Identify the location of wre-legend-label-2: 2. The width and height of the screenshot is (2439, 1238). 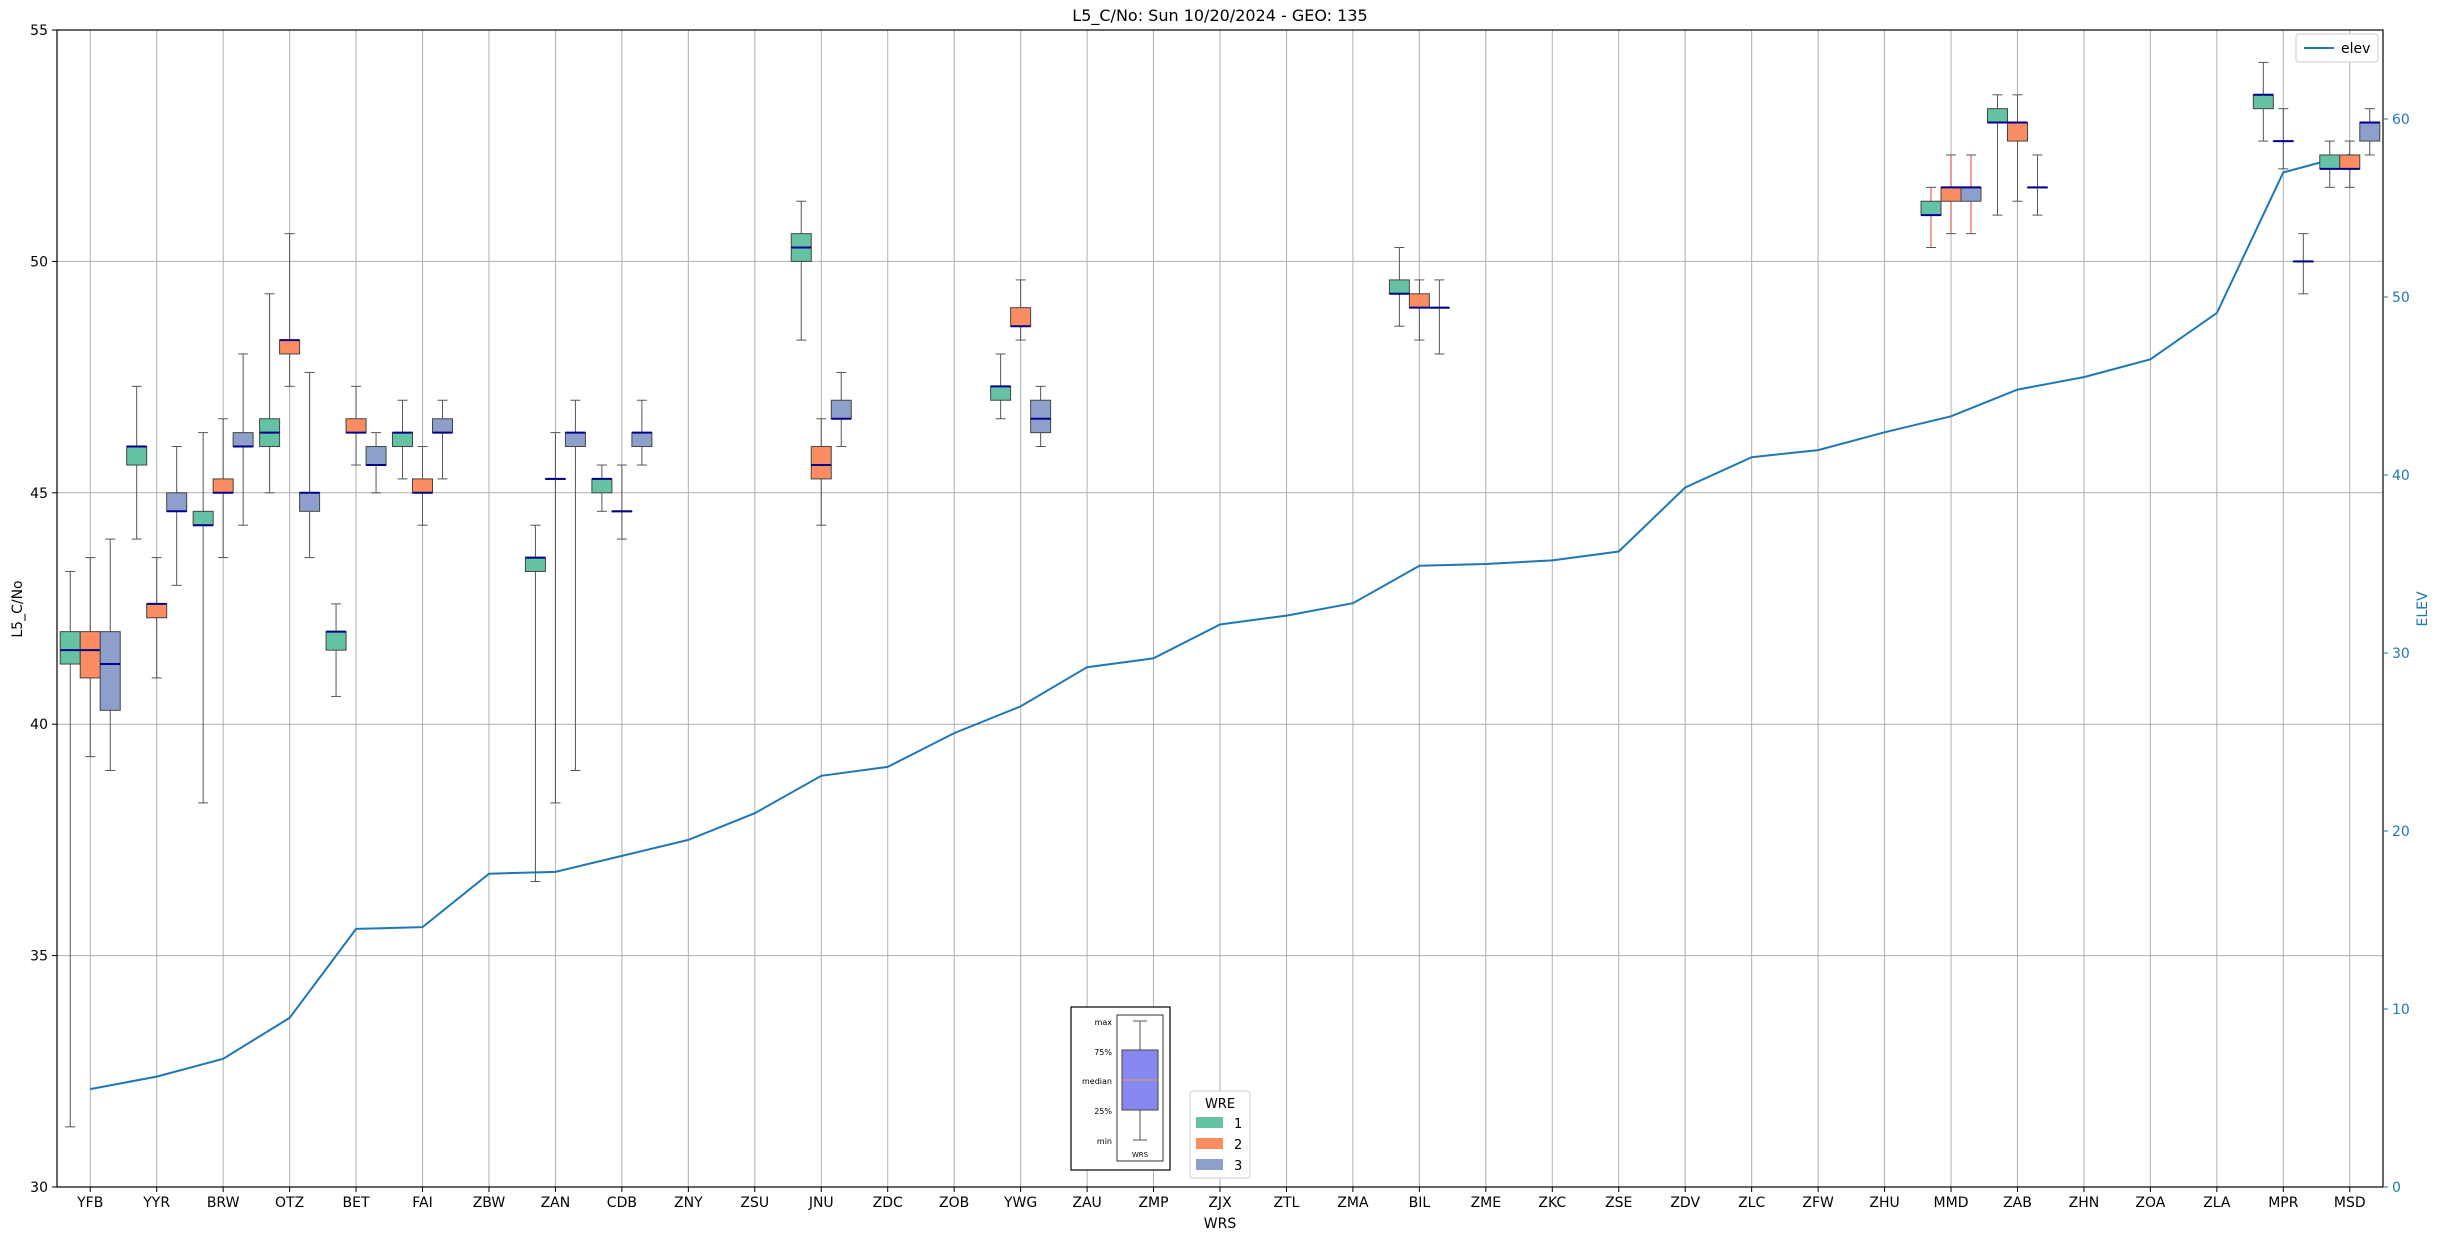
(1238, 1145).